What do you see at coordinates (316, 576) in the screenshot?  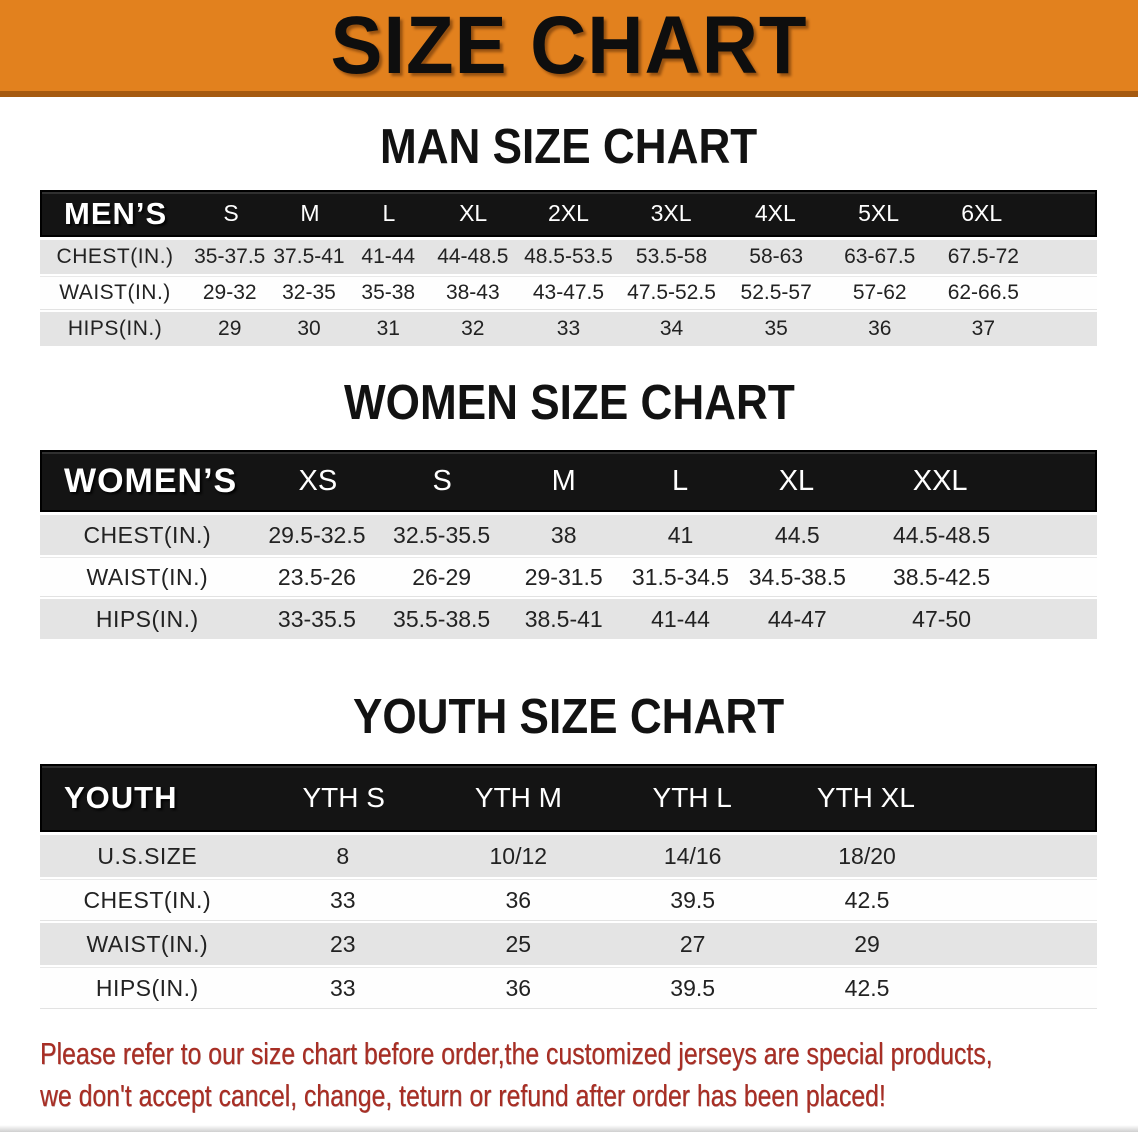 I see `size-value: 23.5-26` at bounding box center [316, 576].